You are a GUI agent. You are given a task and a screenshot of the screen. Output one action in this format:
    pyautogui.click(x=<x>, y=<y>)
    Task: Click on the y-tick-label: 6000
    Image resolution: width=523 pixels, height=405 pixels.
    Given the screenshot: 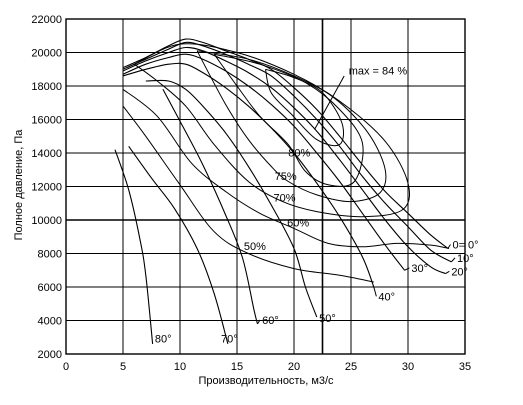 What is the action you would take?
    pyautogui.click(x=50, y=288)
    